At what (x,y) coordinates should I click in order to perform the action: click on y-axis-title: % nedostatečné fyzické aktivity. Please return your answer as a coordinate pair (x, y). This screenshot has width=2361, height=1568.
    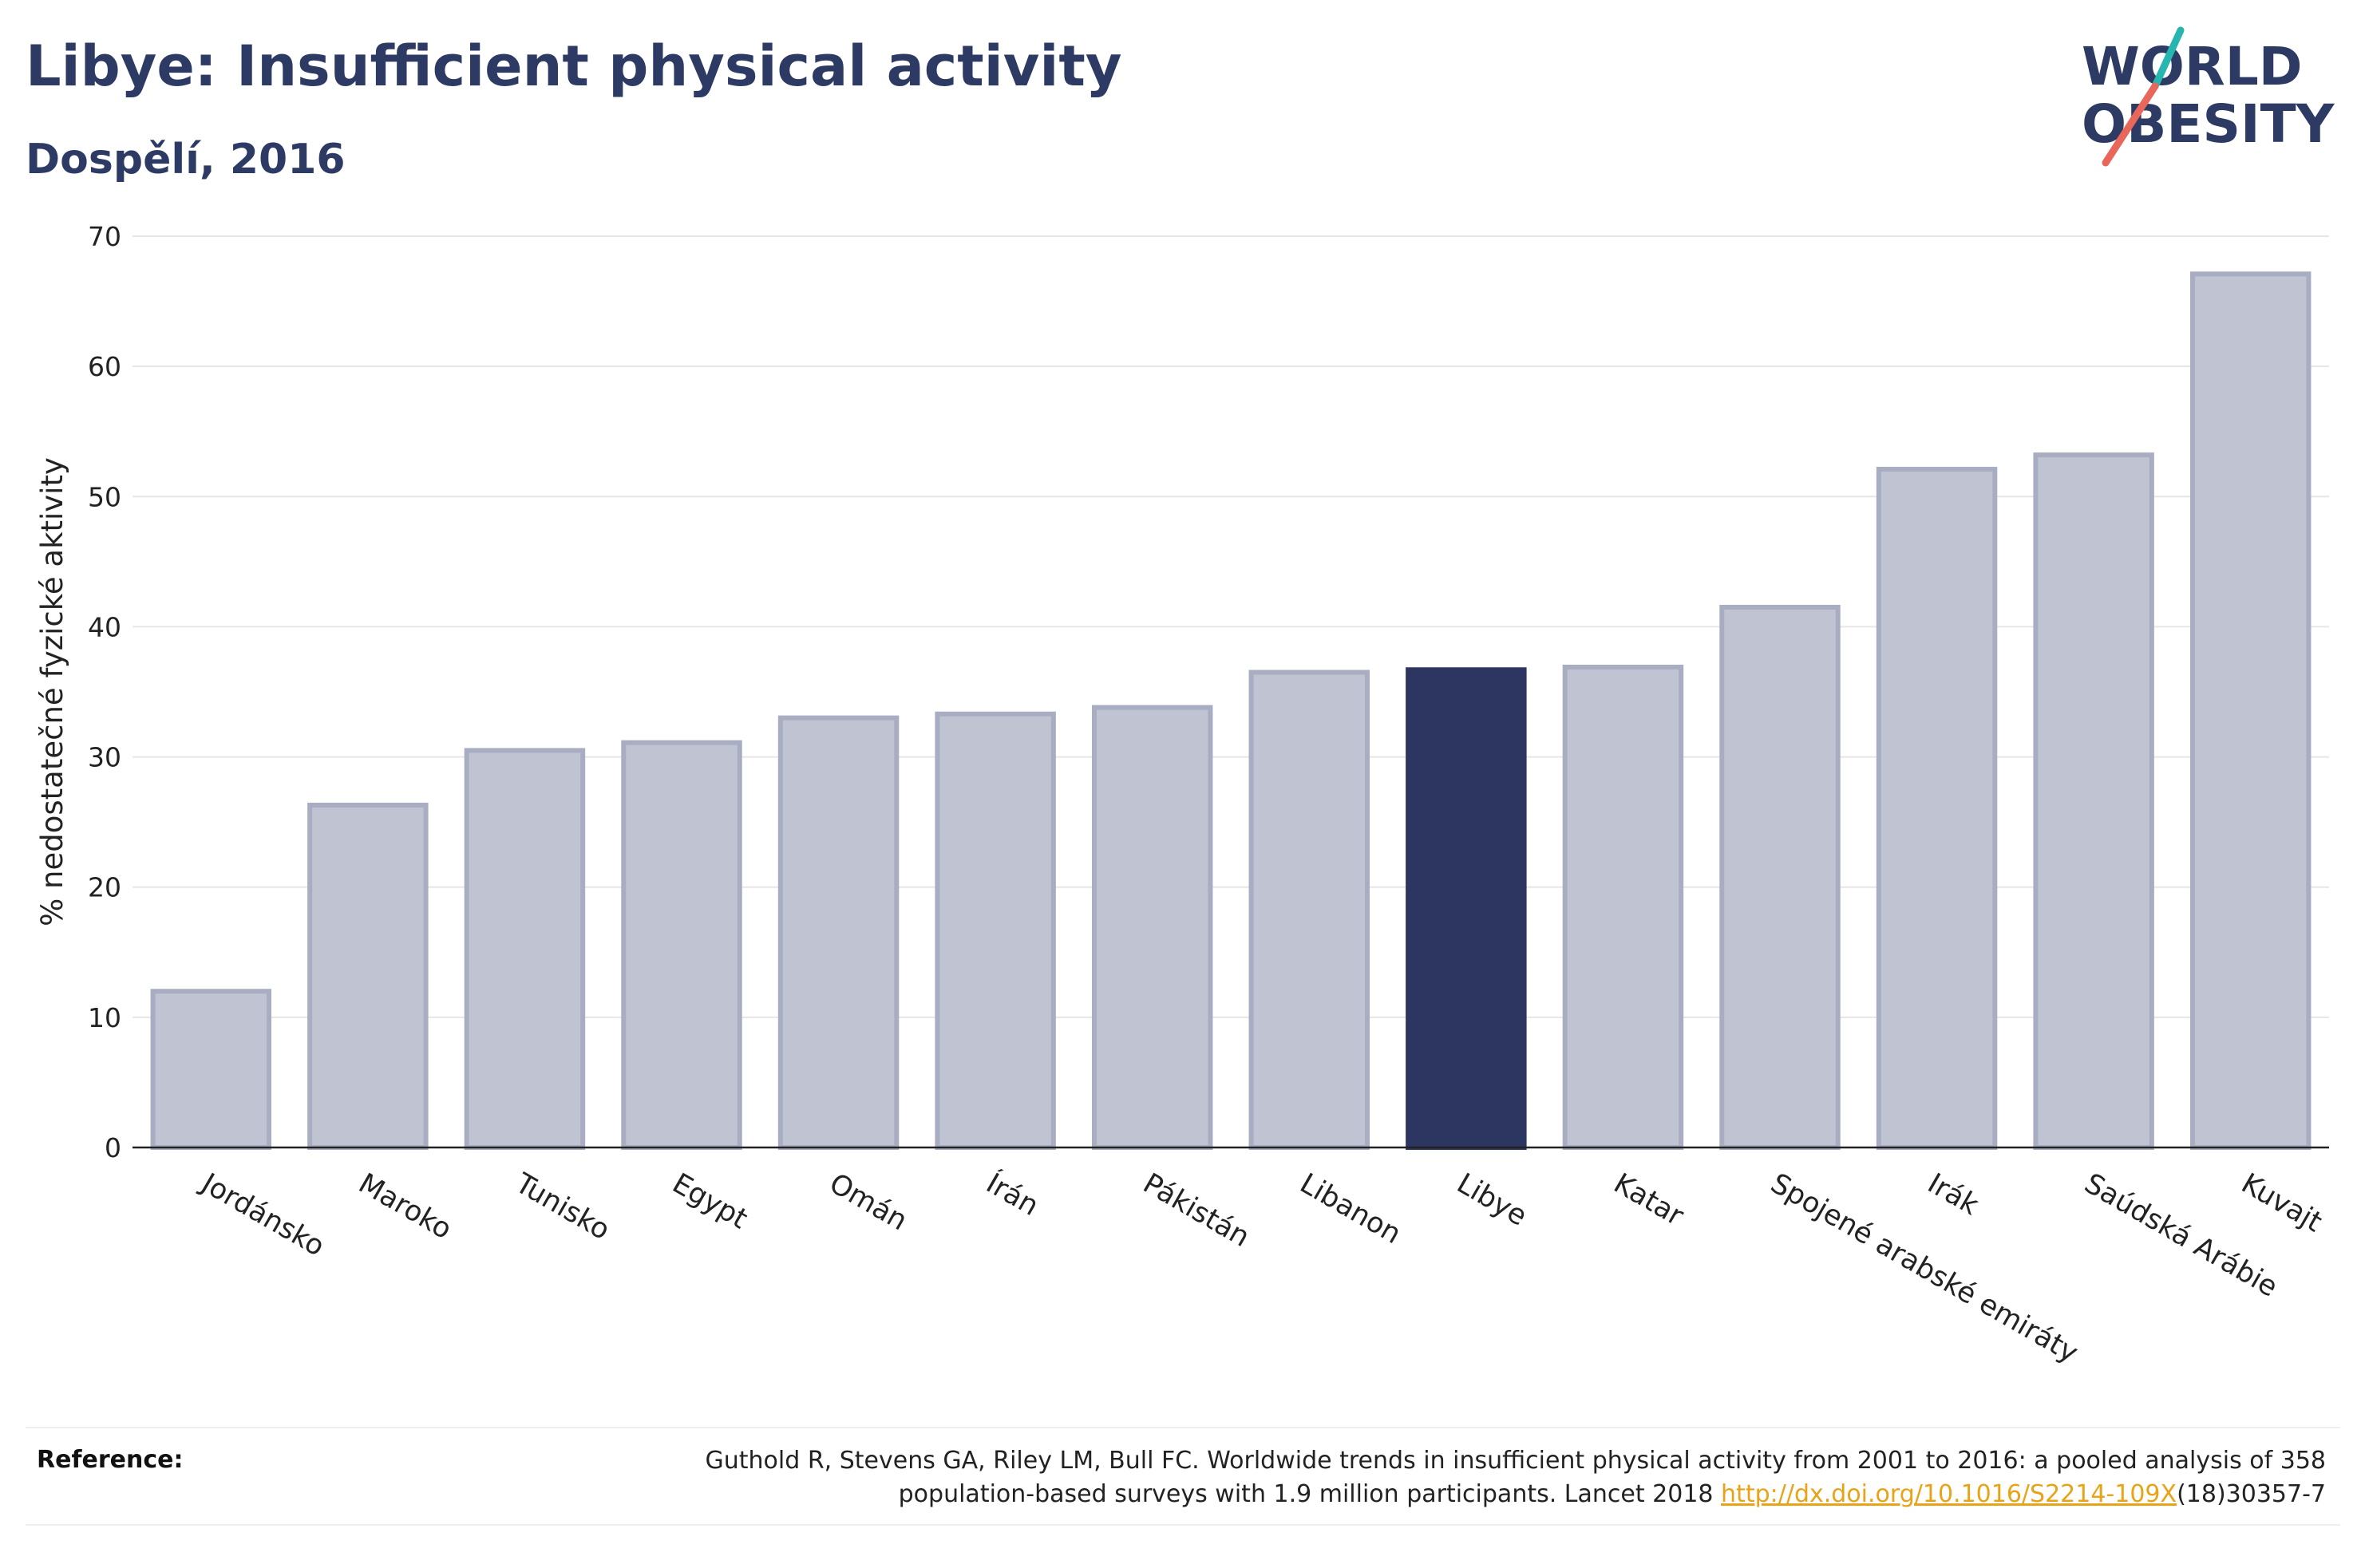
    Looking at the image, I should click on (52, 691).